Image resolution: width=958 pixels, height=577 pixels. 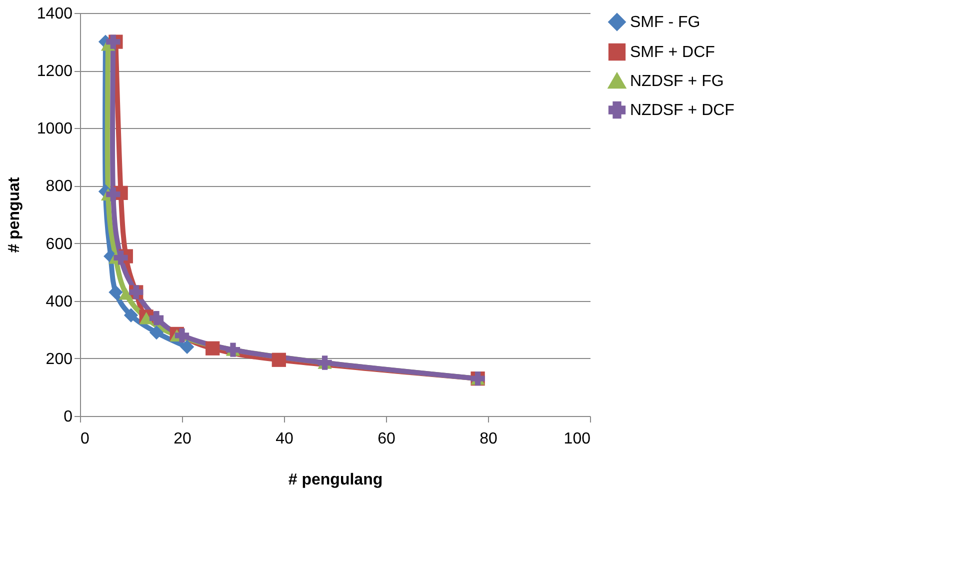 What do you see at coordinates (59, 301) in the screenshot?
I see `y-tick-label: 400` at bounding box center [59, 301].